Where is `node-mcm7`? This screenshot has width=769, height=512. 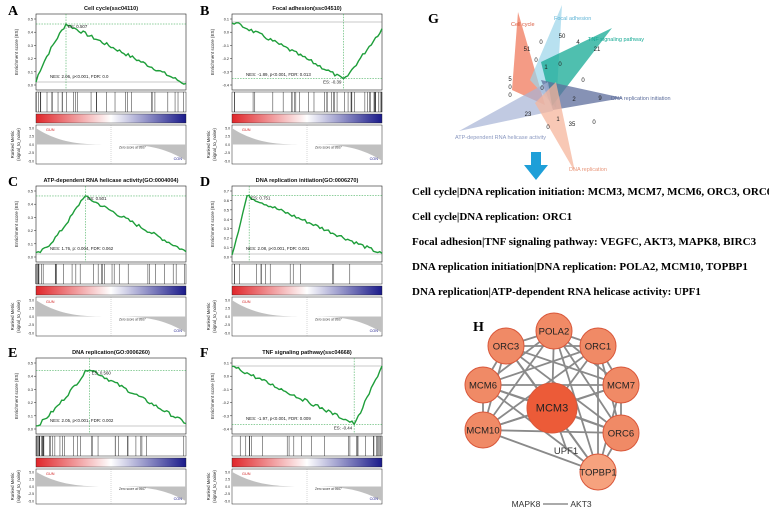
node-mcm7 is located at coordinates (621, 385).